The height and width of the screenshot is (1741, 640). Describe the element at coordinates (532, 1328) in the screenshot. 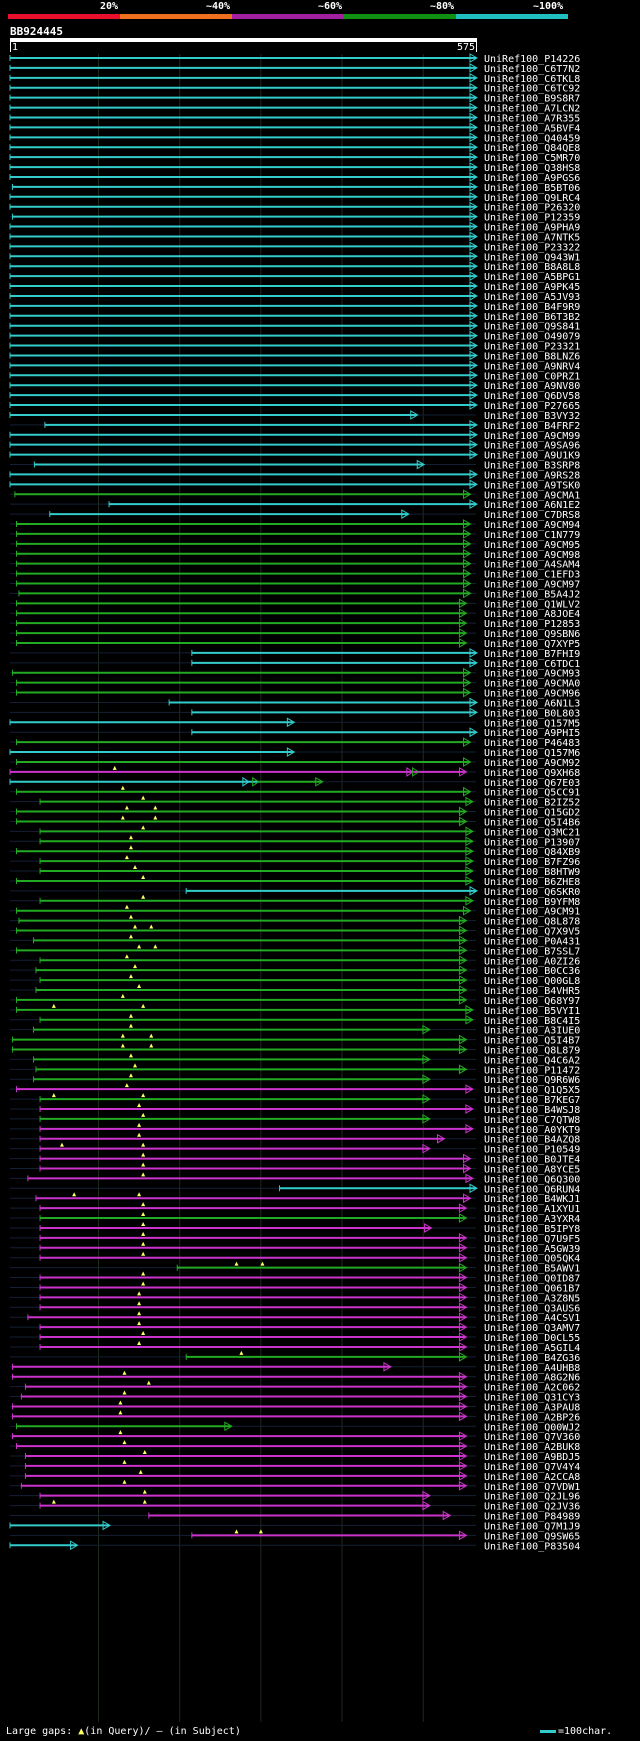

I see `hit-id-label: UniRef100_Q3AMV7` at that location.